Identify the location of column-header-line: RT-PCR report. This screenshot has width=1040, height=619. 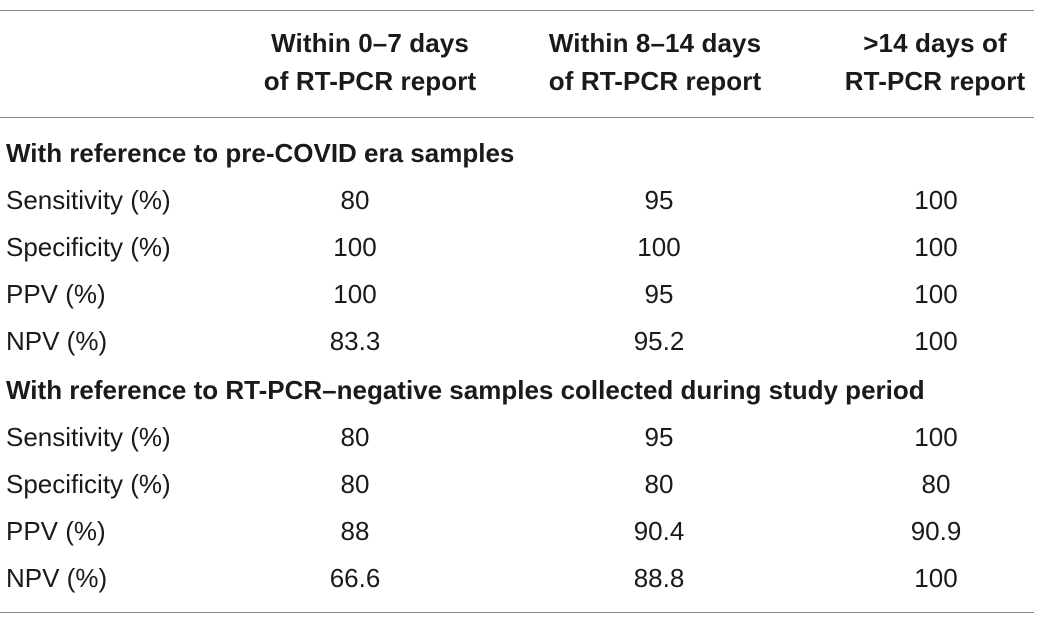
(935, 81).